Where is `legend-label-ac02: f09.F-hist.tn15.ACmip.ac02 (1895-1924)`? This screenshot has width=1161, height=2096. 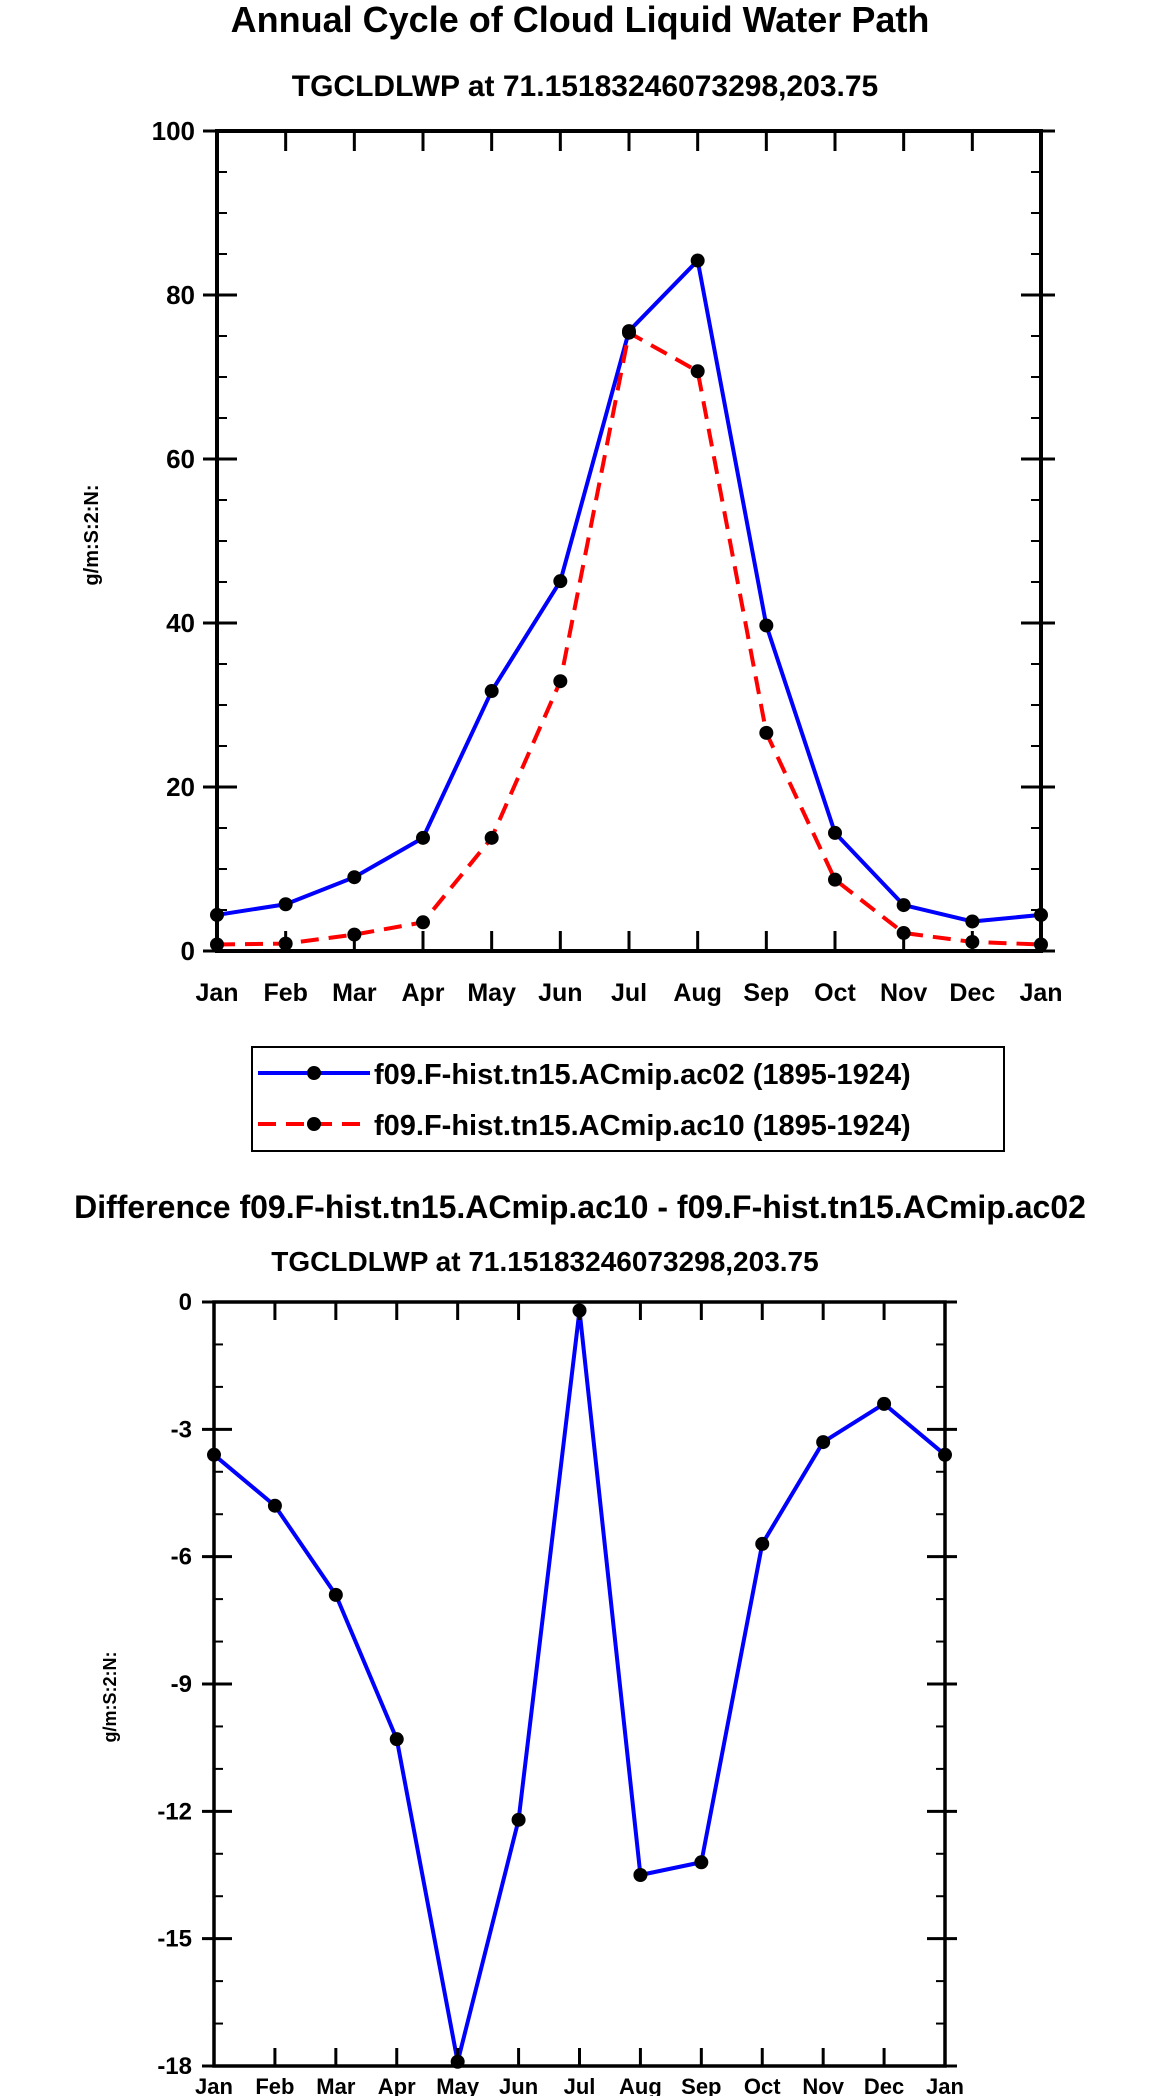
legend-label-ac02: f09.F-hist.tn15.ACmip.ac02 (1895-1924) is located at coordinates (642, 1075).